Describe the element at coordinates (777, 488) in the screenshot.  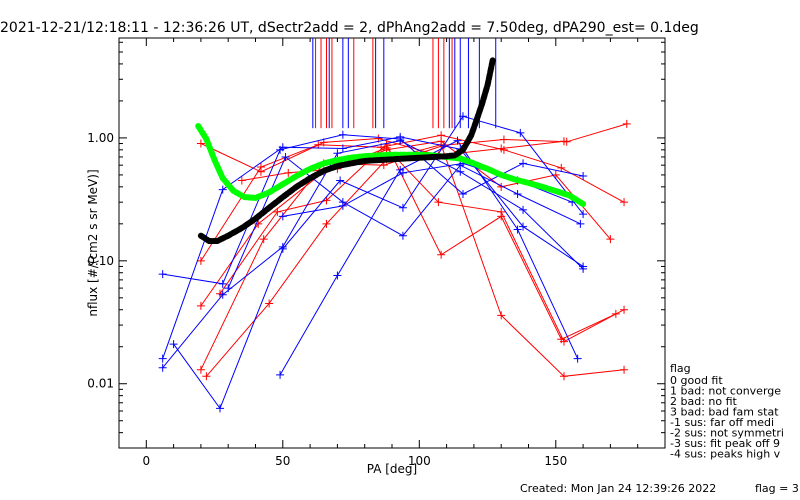
I see `flag-value: flag = 3` at that location.